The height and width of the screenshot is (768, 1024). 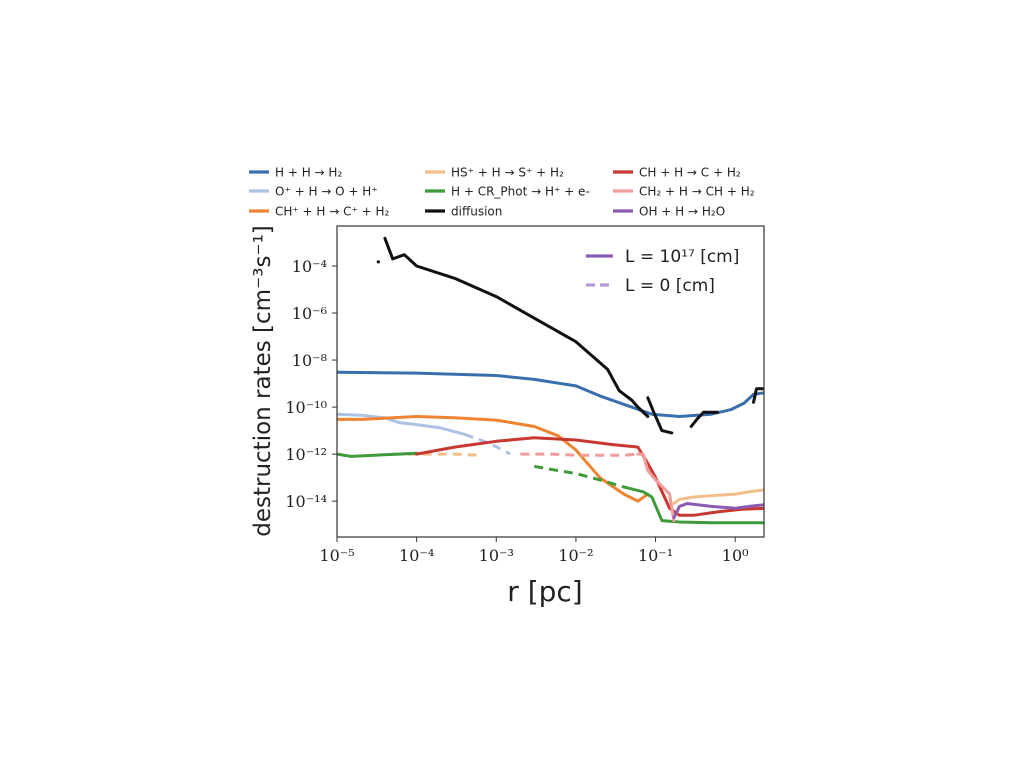 What do you see at coordinates (309, 313) in the screenshot?
I see `y-tick-label-4: 10⁻⁶` at bounding box center [309, 313].